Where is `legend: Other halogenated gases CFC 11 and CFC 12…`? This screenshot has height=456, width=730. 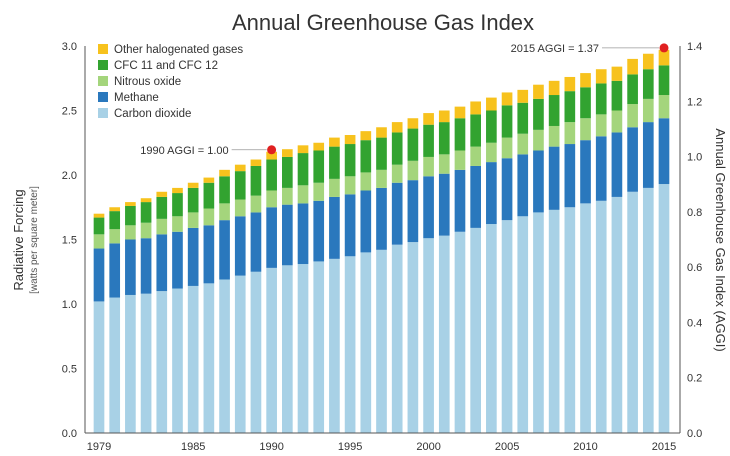
legend: Other halogenated gases CFC 11 and CFC 12… is located at coordinates (170, 82).